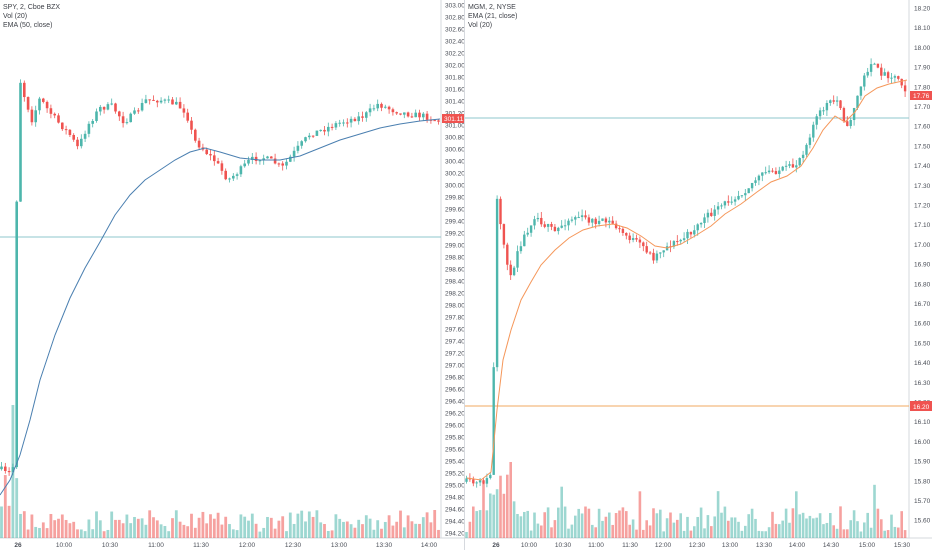 The height and width of the screenshot is (550, 932). What do you see at coordinates (454, 318) in the screenshot?
I see `spy-y-tick-label: 297.80` at bounding box center [454, 318].